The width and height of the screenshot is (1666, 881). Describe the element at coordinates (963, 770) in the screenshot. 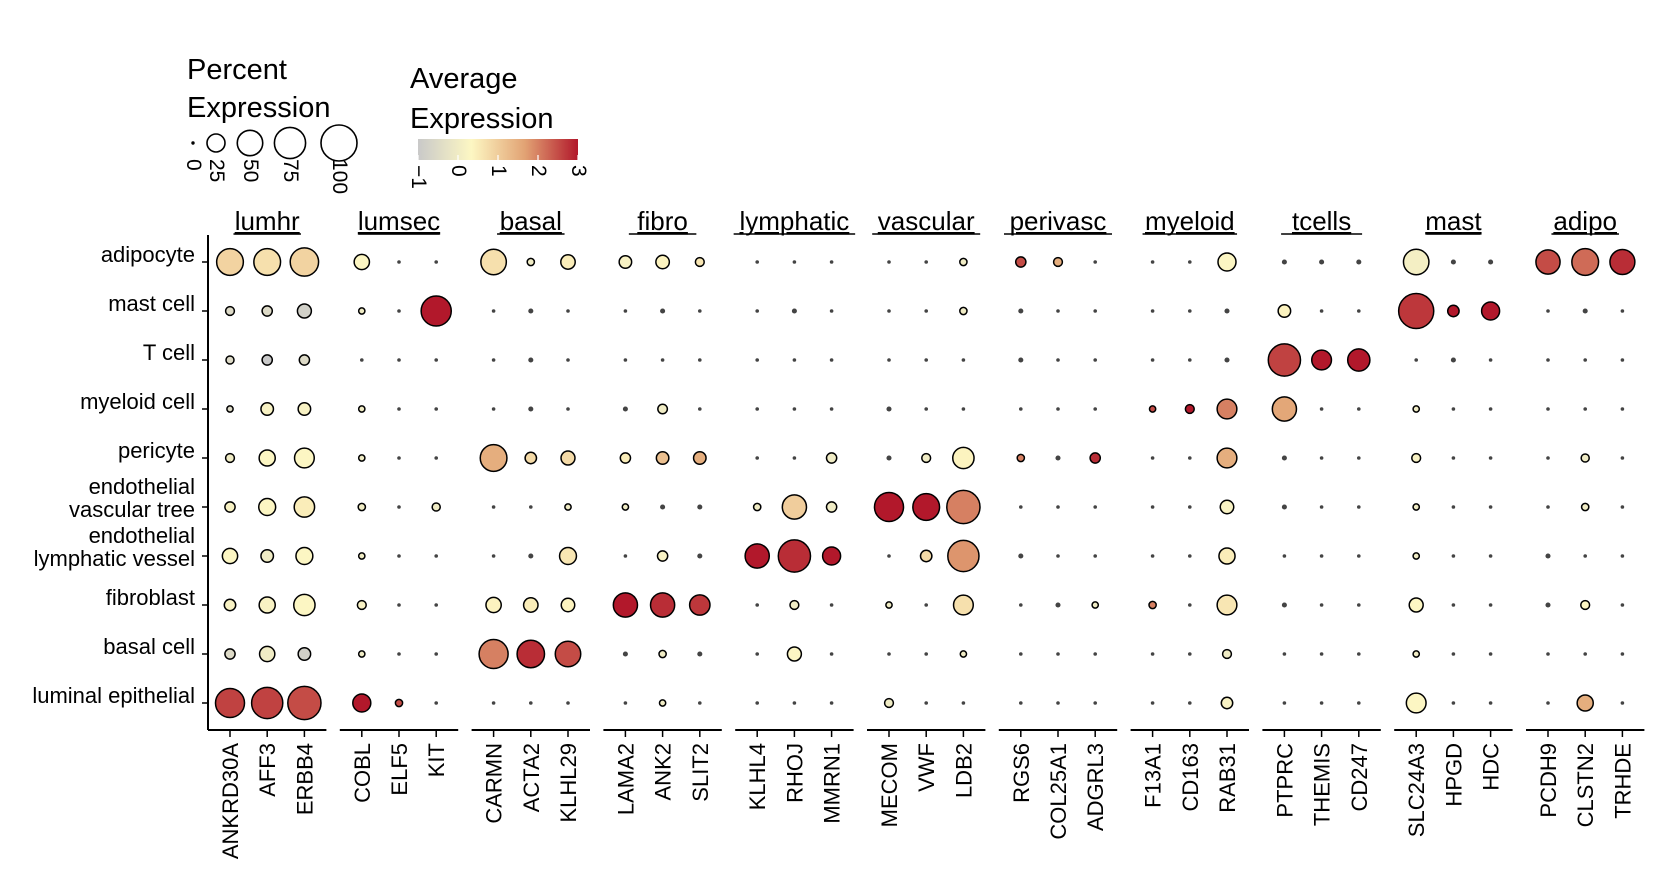

I see `gene-label-LDB2: LDB2` at that location.